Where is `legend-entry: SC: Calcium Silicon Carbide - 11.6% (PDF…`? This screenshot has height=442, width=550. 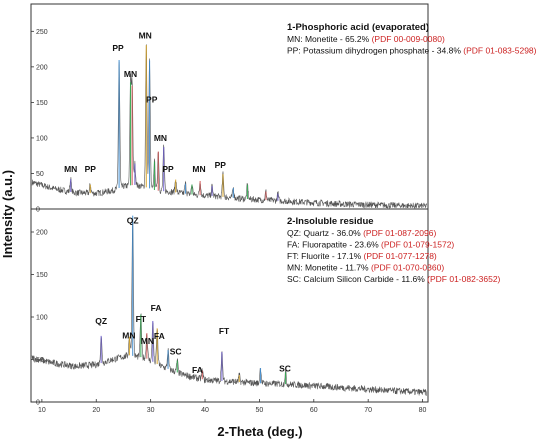 legend-entry: SC: Calcium Silicon Carbide - 11.6% (PDF… is located at coordinates (394, 279).